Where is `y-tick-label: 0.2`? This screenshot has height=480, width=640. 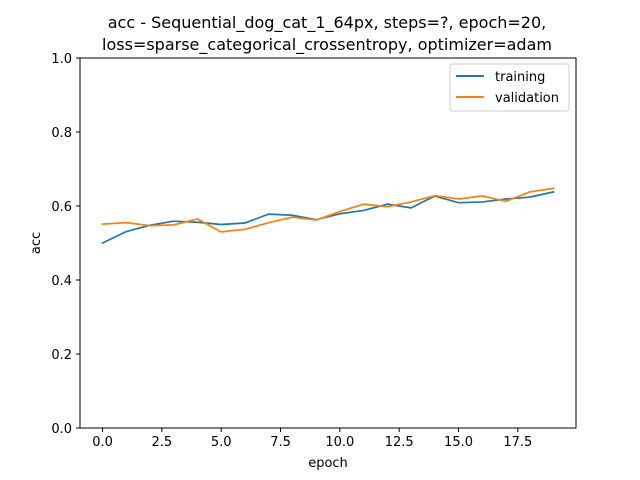
y-tick-label: 0.2 is located at coordinates (61, 355).